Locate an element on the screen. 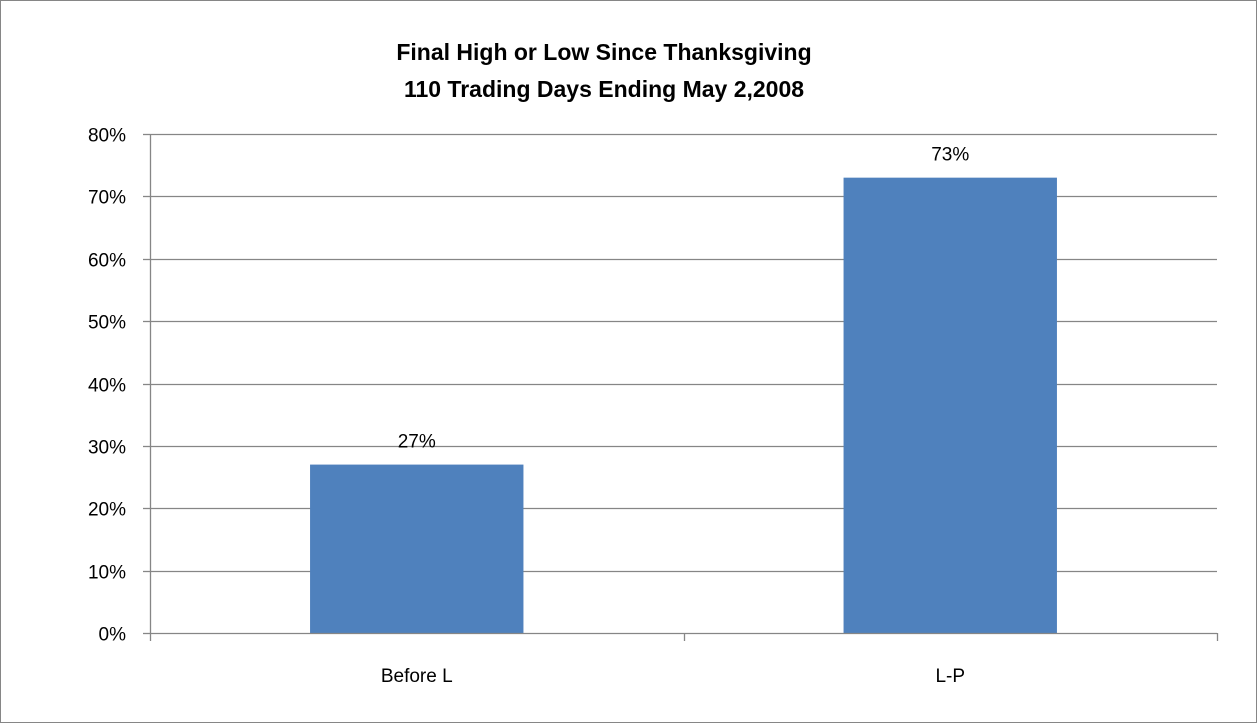 The width and height of the screenshot is (1257, 723). y-tick-label: 30% is located at coordinates (107, 448).